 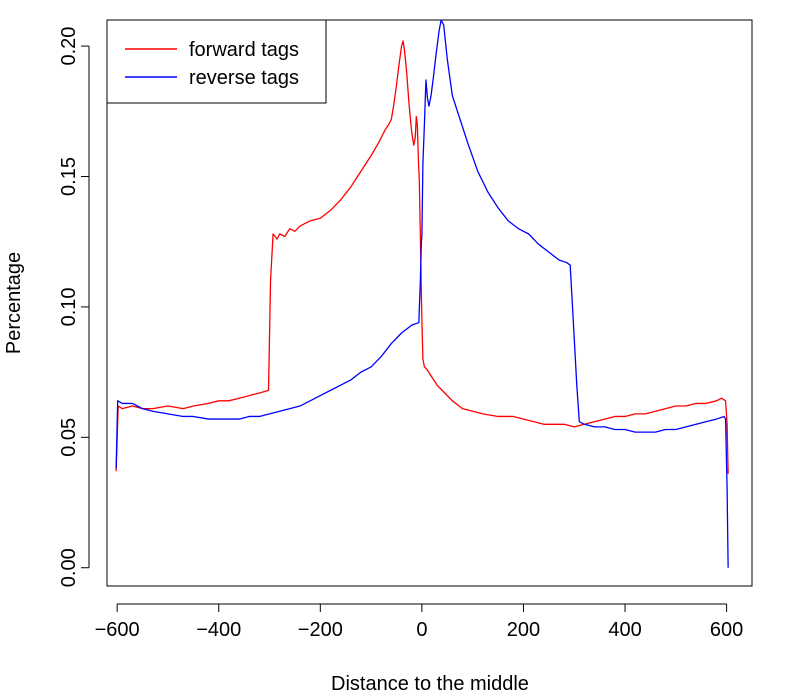 What do you see at coordinates (69, 176) in the screenshot?
I see `y-tick-label: 0.15` at bounding box center [69, 176].